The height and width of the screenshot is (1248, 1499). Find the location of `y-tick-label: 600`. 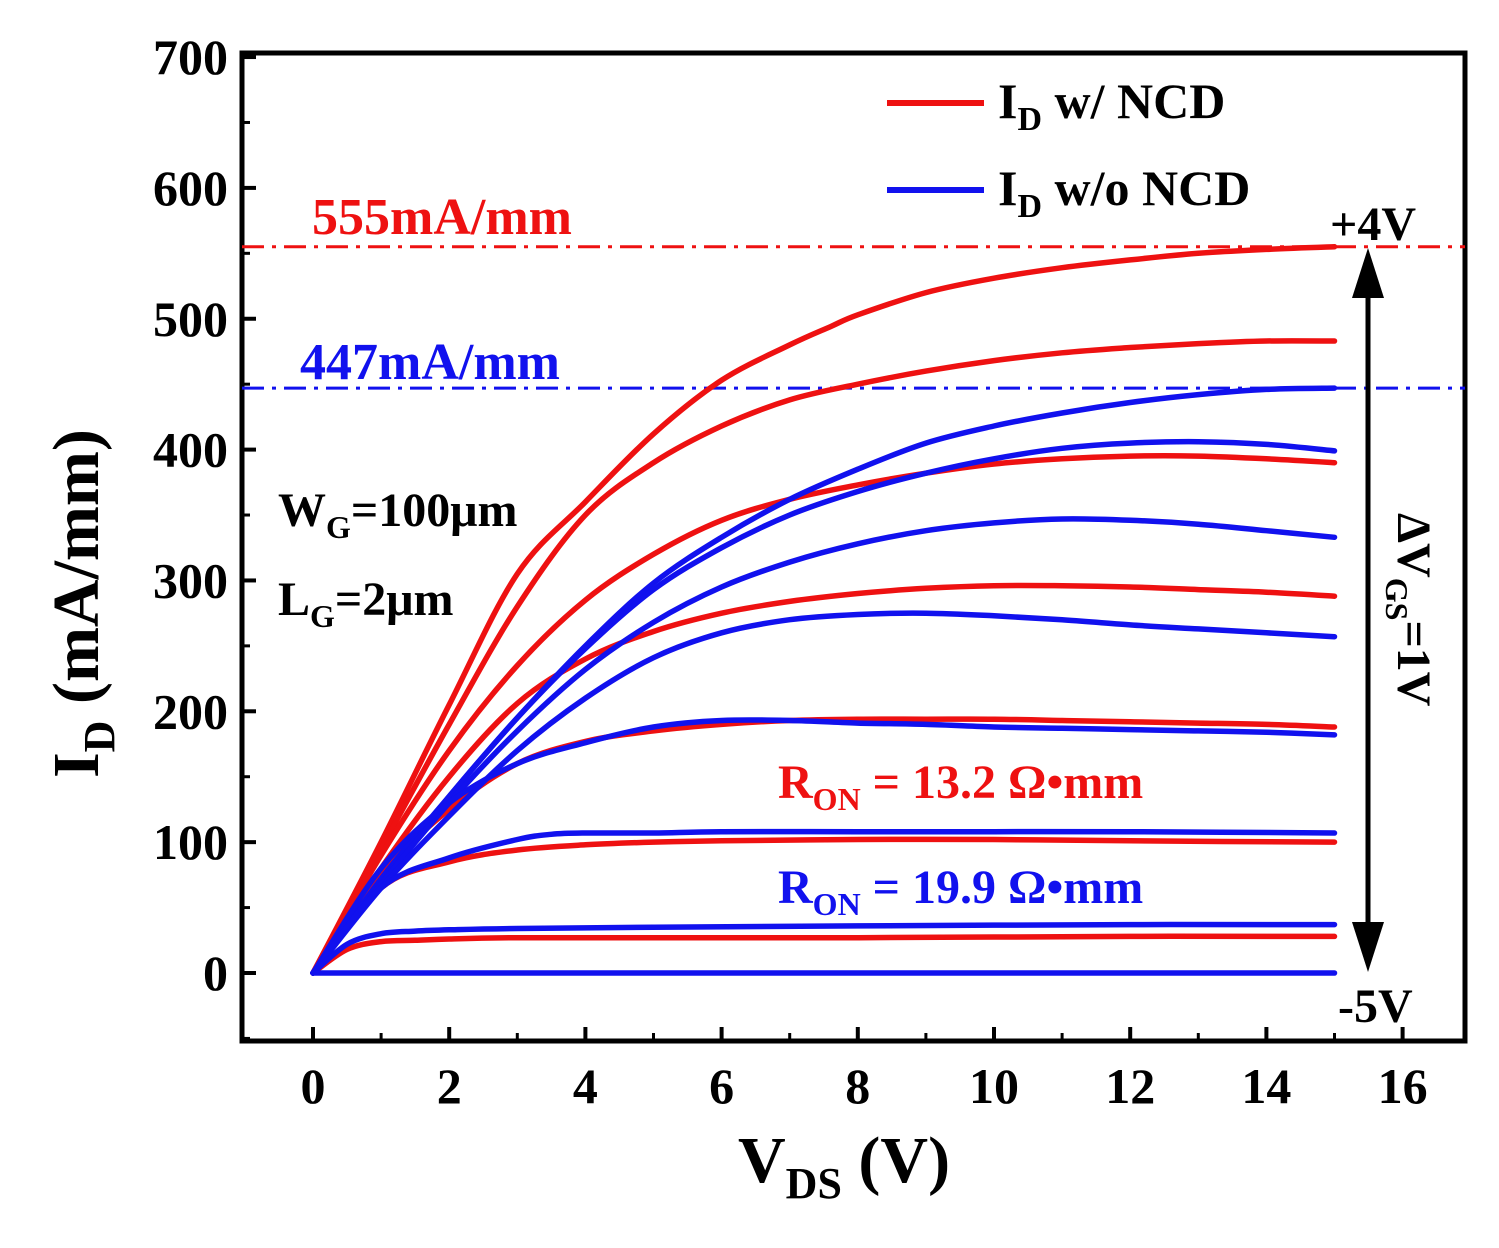

y-tick-label: 600 is located at coordinates (190, 188).